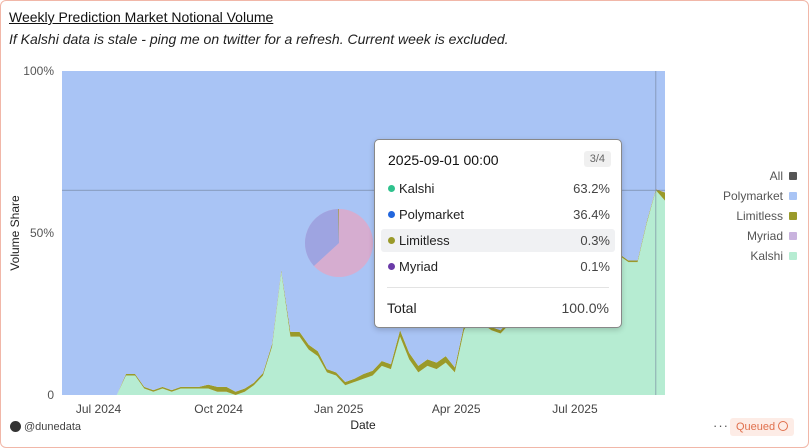 Image resolution: width=809 pixels, height=448 pixels. What do you see at coordinates (721, 425) in the screenshot?
I see `more-options-icon: ···` at bounding box center [721, 425].